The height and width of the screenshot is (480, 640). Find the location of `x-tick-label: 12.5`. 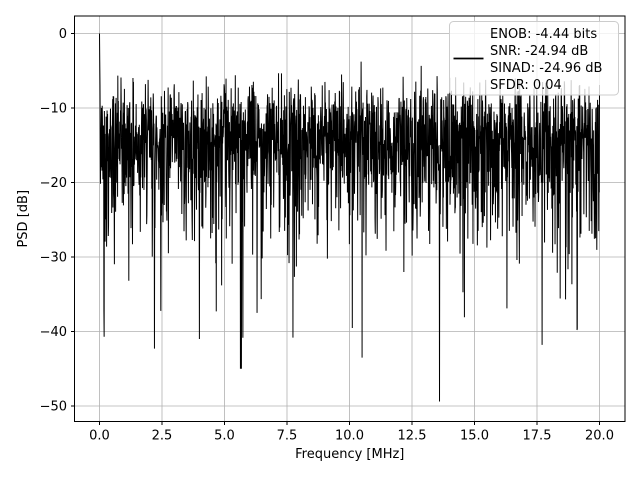

x-tick-label: 12.5 is located at coordinates (412, 436).